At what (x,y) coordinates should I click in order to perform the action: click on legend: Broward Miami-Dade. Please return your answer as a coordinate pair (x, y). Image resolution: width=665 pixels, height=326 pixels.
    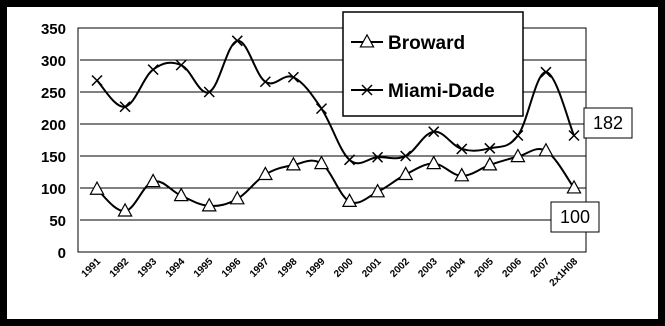
    Looking at the image, I should click on (433, 64).